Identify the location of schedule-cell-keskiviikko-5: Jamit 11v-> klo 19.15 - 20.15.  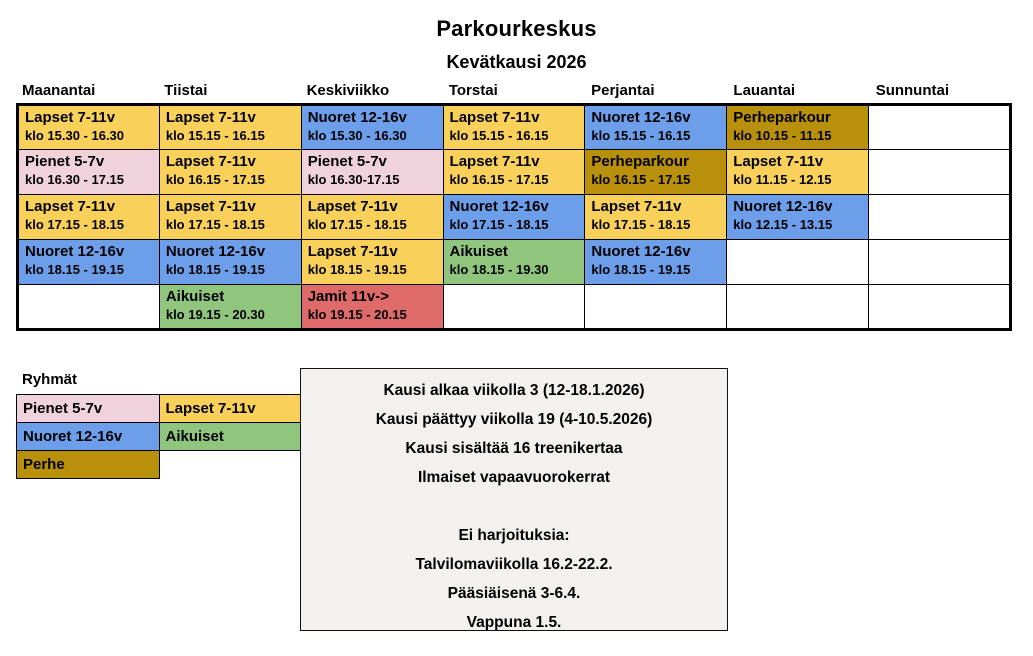
(372, 307).